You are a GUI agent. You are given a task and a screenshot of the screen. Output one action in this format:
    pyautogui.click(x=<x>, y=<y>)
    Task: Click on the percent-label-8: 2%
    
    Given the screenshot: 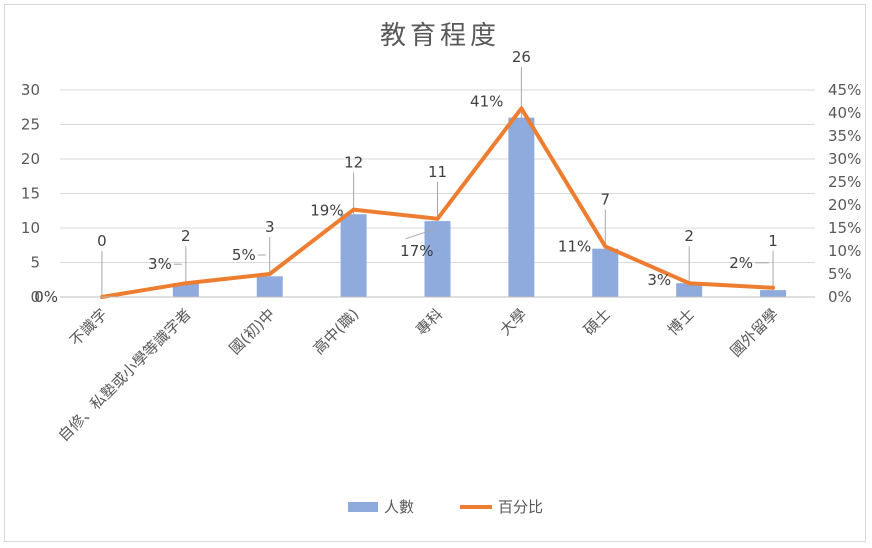 What is the action you would take?
    pyautogui.click(x=741, y=263)
    